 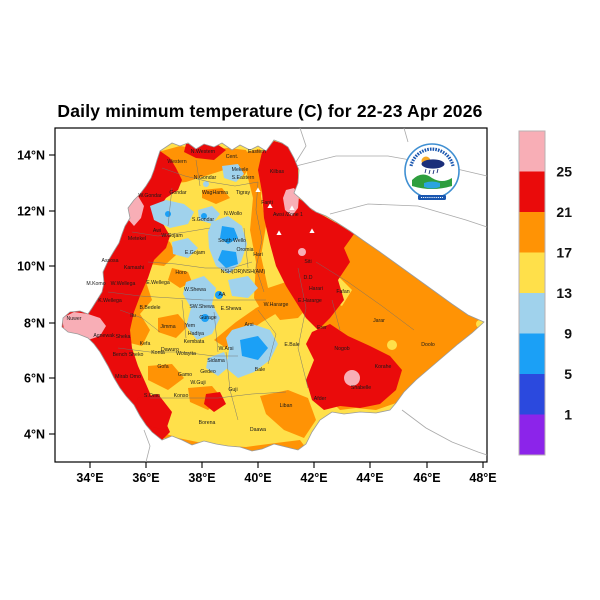 I want to click on zone-label: Kamashi, so click(x=134, y=268).